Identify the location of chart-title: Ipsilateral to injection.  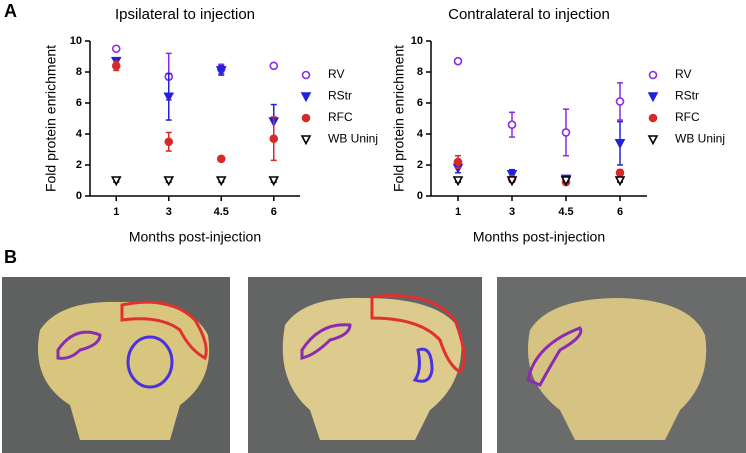
(185, 14).